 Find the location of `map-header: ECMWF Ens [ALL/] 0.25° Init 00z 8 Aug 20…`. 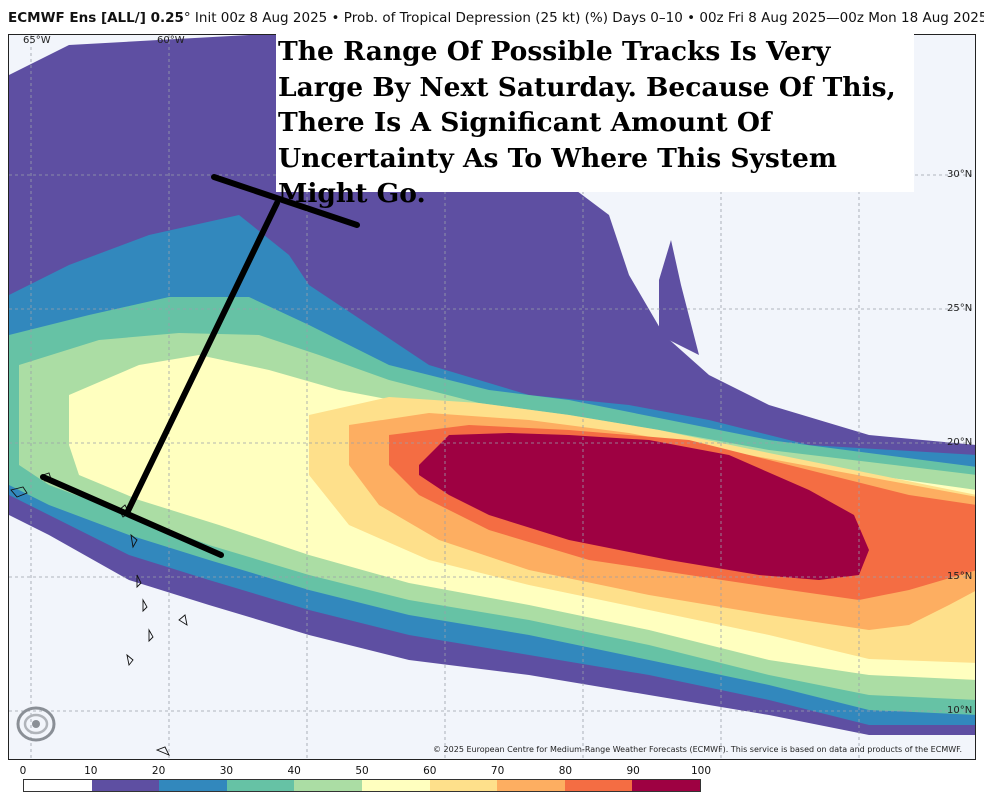

map-header: ECMWF Ens [ALL/] 0.25° Init 00z 8 Aug 20… is located at coordinates (492, 17).